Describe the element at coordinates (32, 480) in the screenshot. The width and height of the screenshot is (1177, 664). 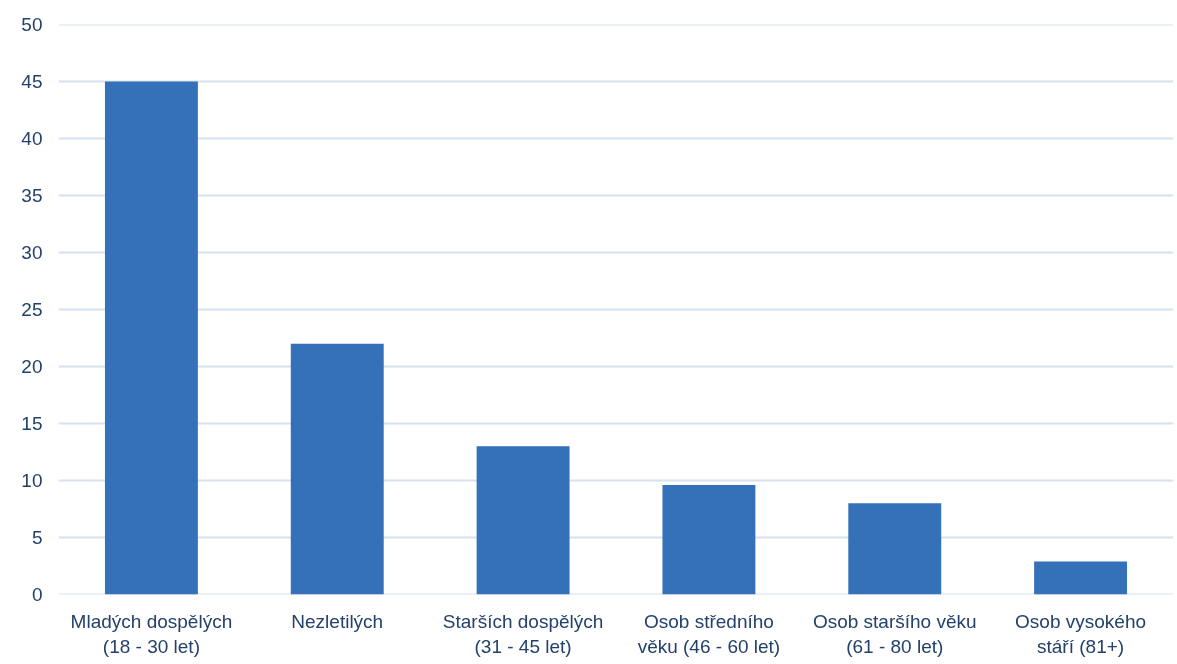
I see `y-tick-label: 10` at that location.